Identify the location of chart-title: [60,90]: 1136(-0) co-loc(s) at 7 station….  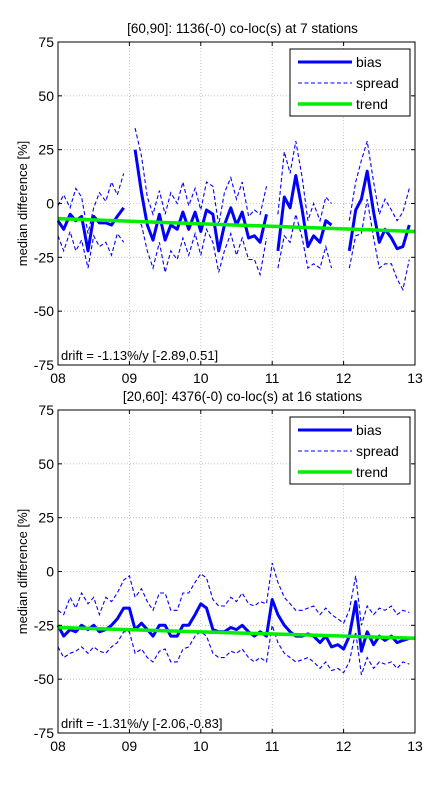
(242, 28).